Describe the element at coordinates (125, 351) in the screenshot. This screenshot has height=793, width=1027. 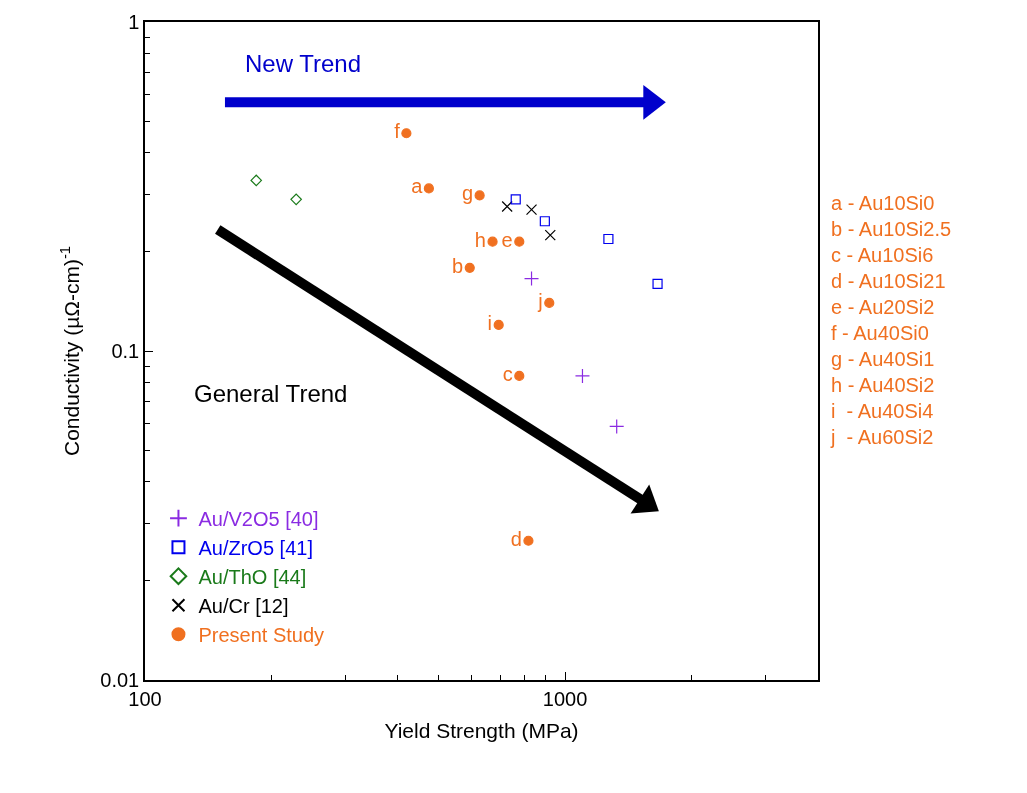
I see `y-tick-label: 0.1` at that location.